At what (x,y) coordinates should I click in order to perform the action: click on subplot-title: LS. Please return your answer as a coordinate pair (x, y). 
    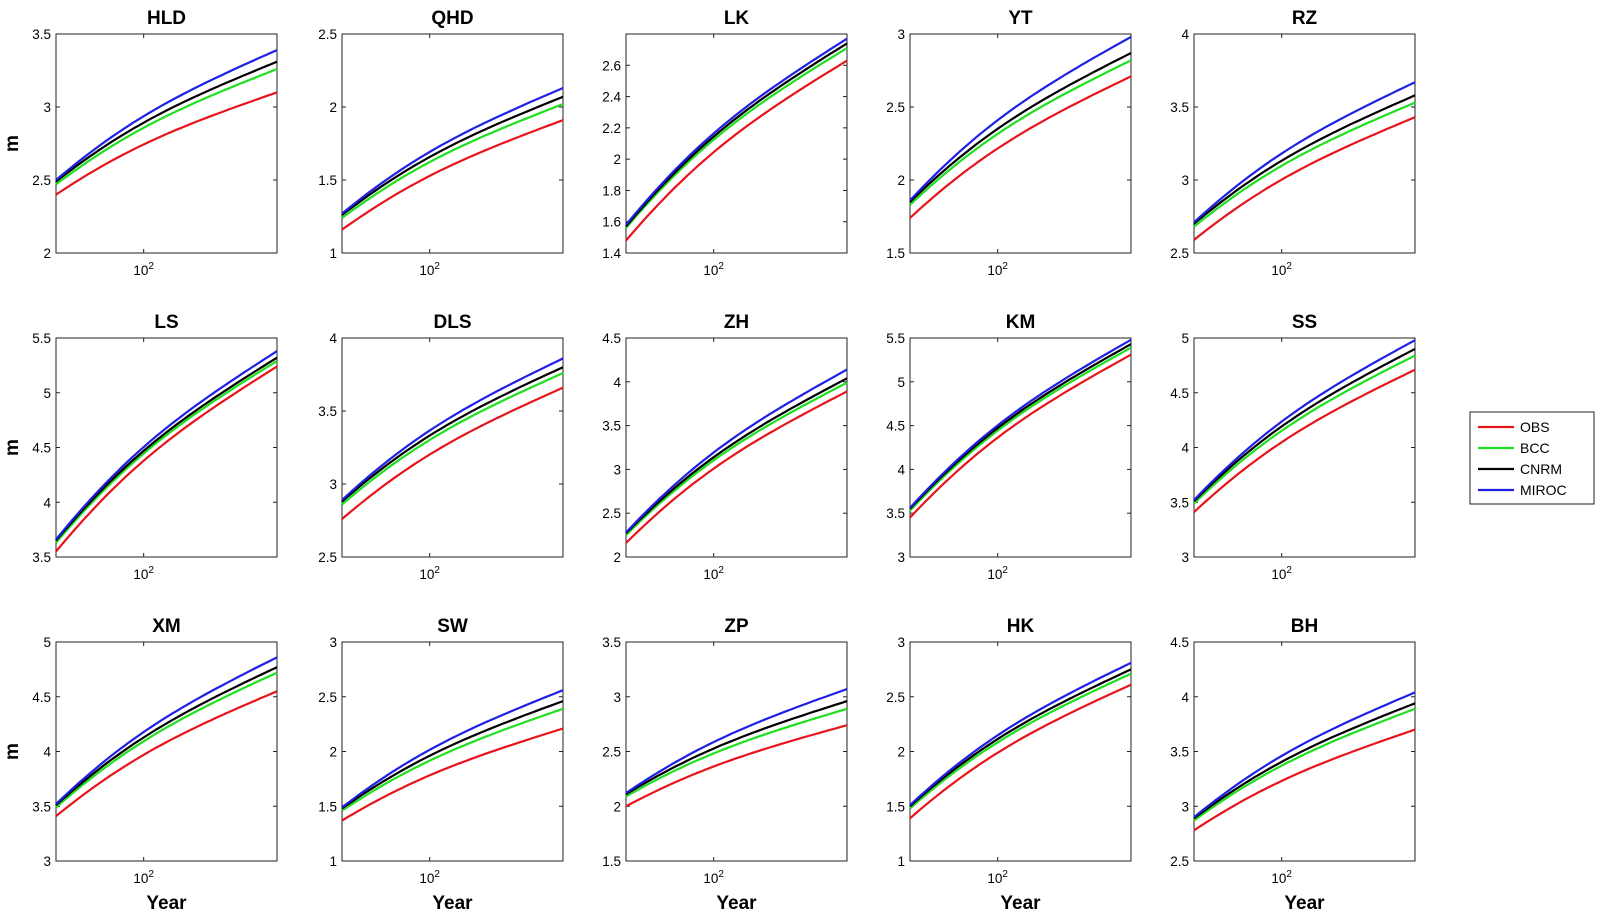
    Looking at the image, I should click on (166, 322).